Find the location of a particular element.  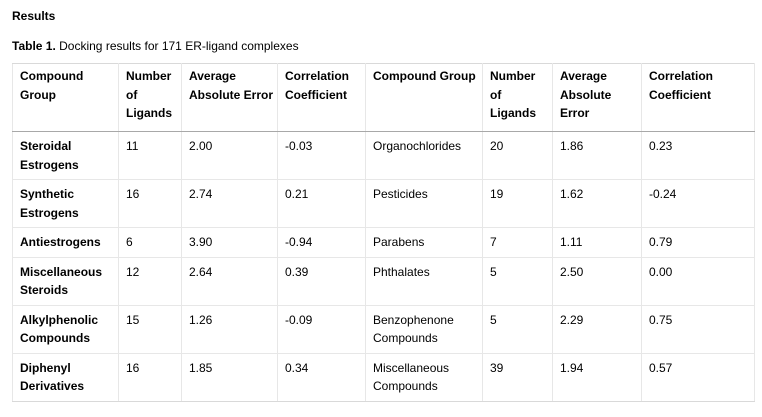

compound-group-cell: Miscellaneous Steroids is located at coordinates (65, 281).